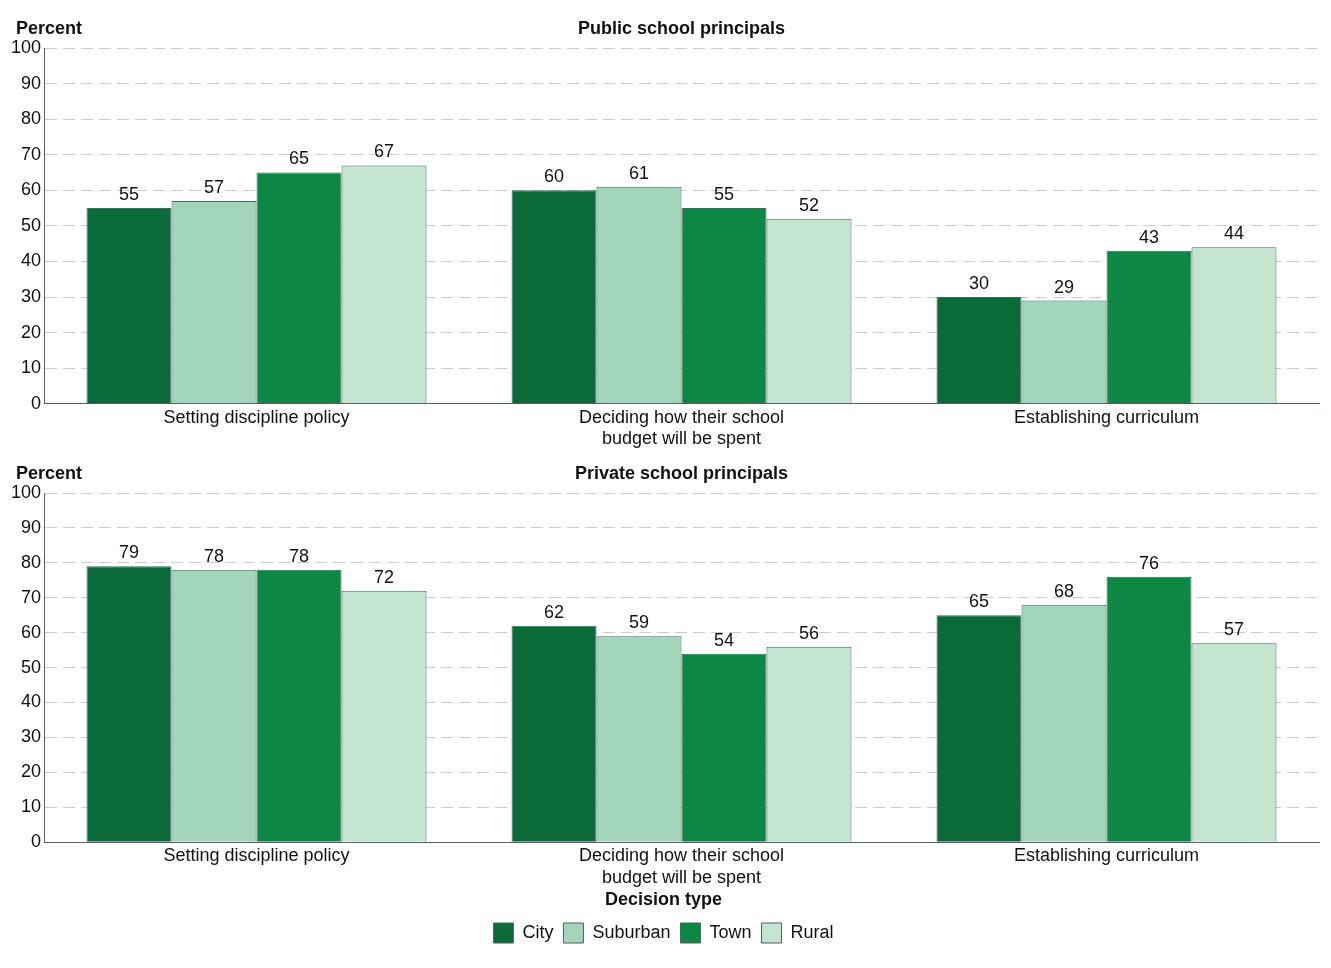  I want to click on legend-label: City, so click(538, 931).